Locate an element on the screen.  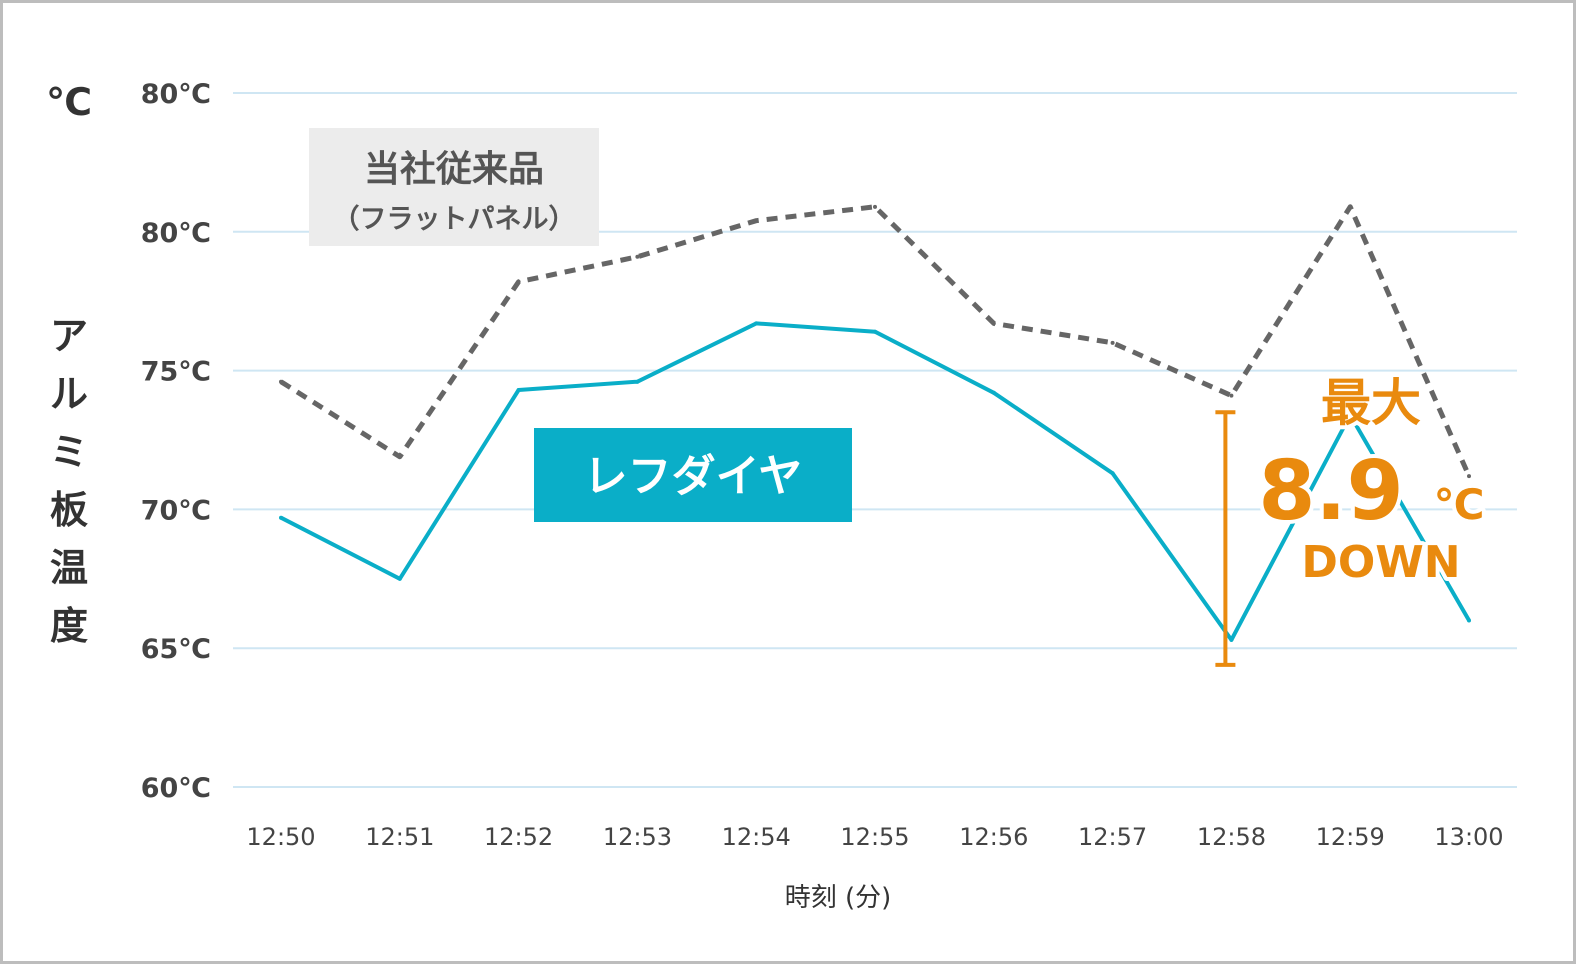
x-tick-label: 12:50 is located at coordinates (280, 837).